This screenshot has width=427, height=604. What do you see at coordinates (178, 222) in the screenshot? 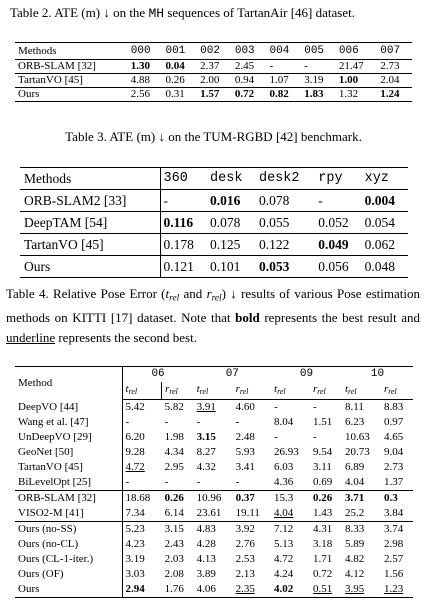
I see `cell-text: 0.116` at bounding box center [178, 222].